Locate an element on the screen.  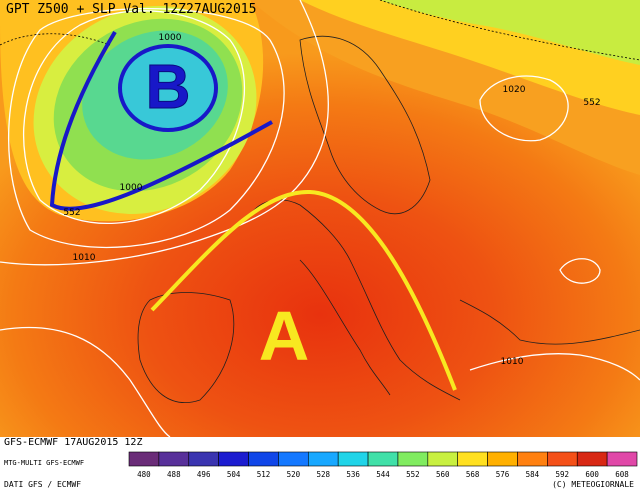
legend-label: 552 is located at coordinates (413, 474).